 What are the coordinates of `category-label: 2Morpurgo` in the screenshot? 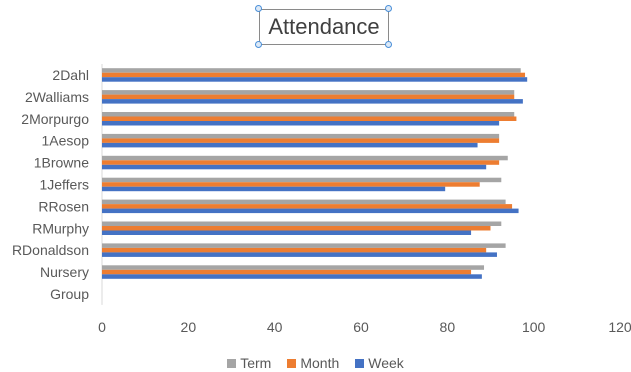 It's located at (55, 119).